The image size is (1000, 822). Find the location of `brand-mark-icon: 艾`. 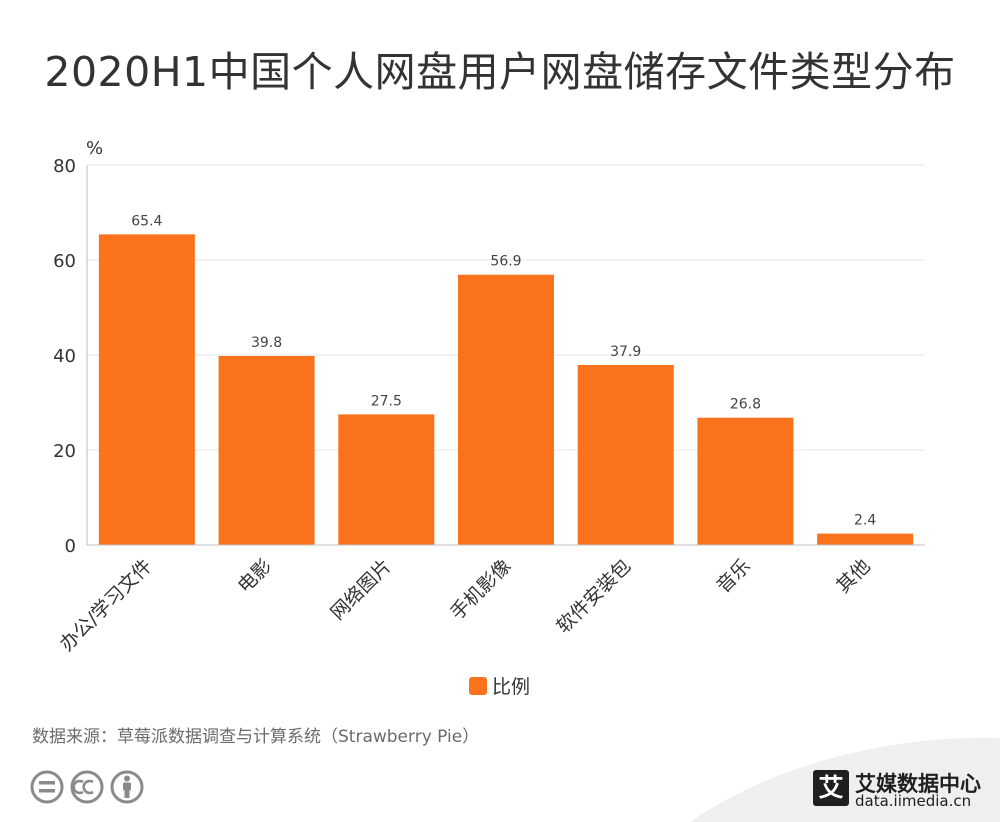

brand-mark-icon: 艾 is located at coordinates (831, 788).